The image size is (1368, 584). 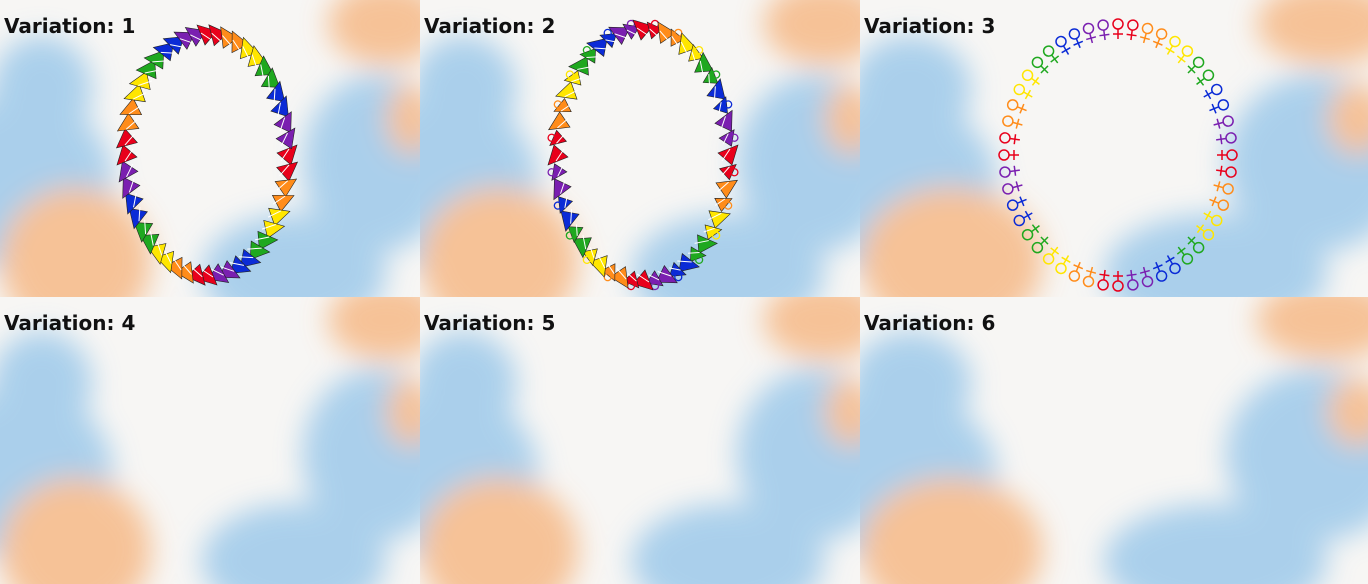 What do you see at coordinates (69, 323) in the screenshot?
I see `variation-label: Variation: 4` at bounding box center [69, 323].